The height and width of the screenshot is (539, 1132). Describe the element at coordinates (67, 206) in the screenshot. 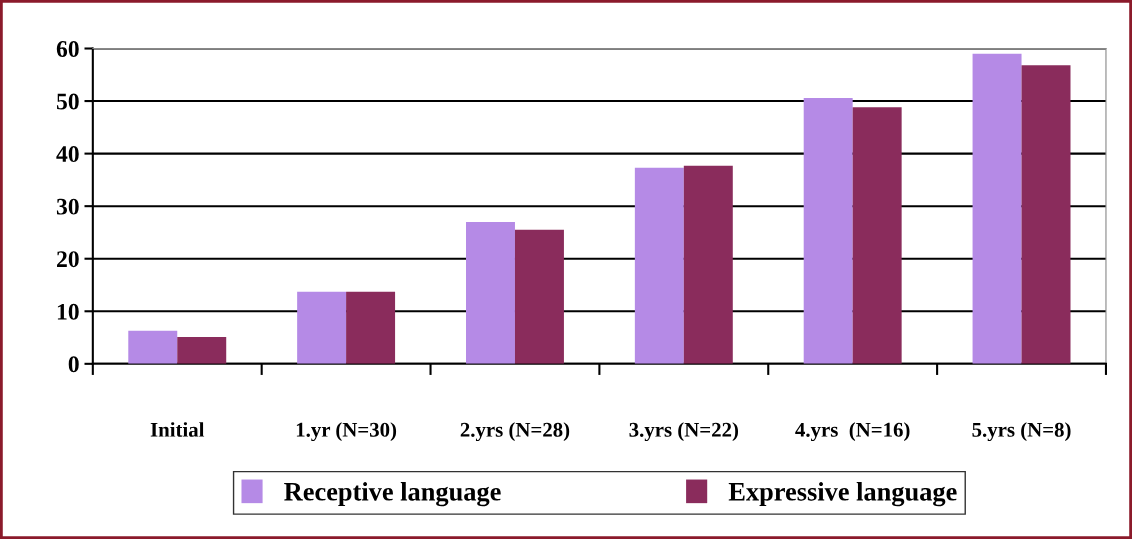

I see `y-tick-label: 30` at that location.